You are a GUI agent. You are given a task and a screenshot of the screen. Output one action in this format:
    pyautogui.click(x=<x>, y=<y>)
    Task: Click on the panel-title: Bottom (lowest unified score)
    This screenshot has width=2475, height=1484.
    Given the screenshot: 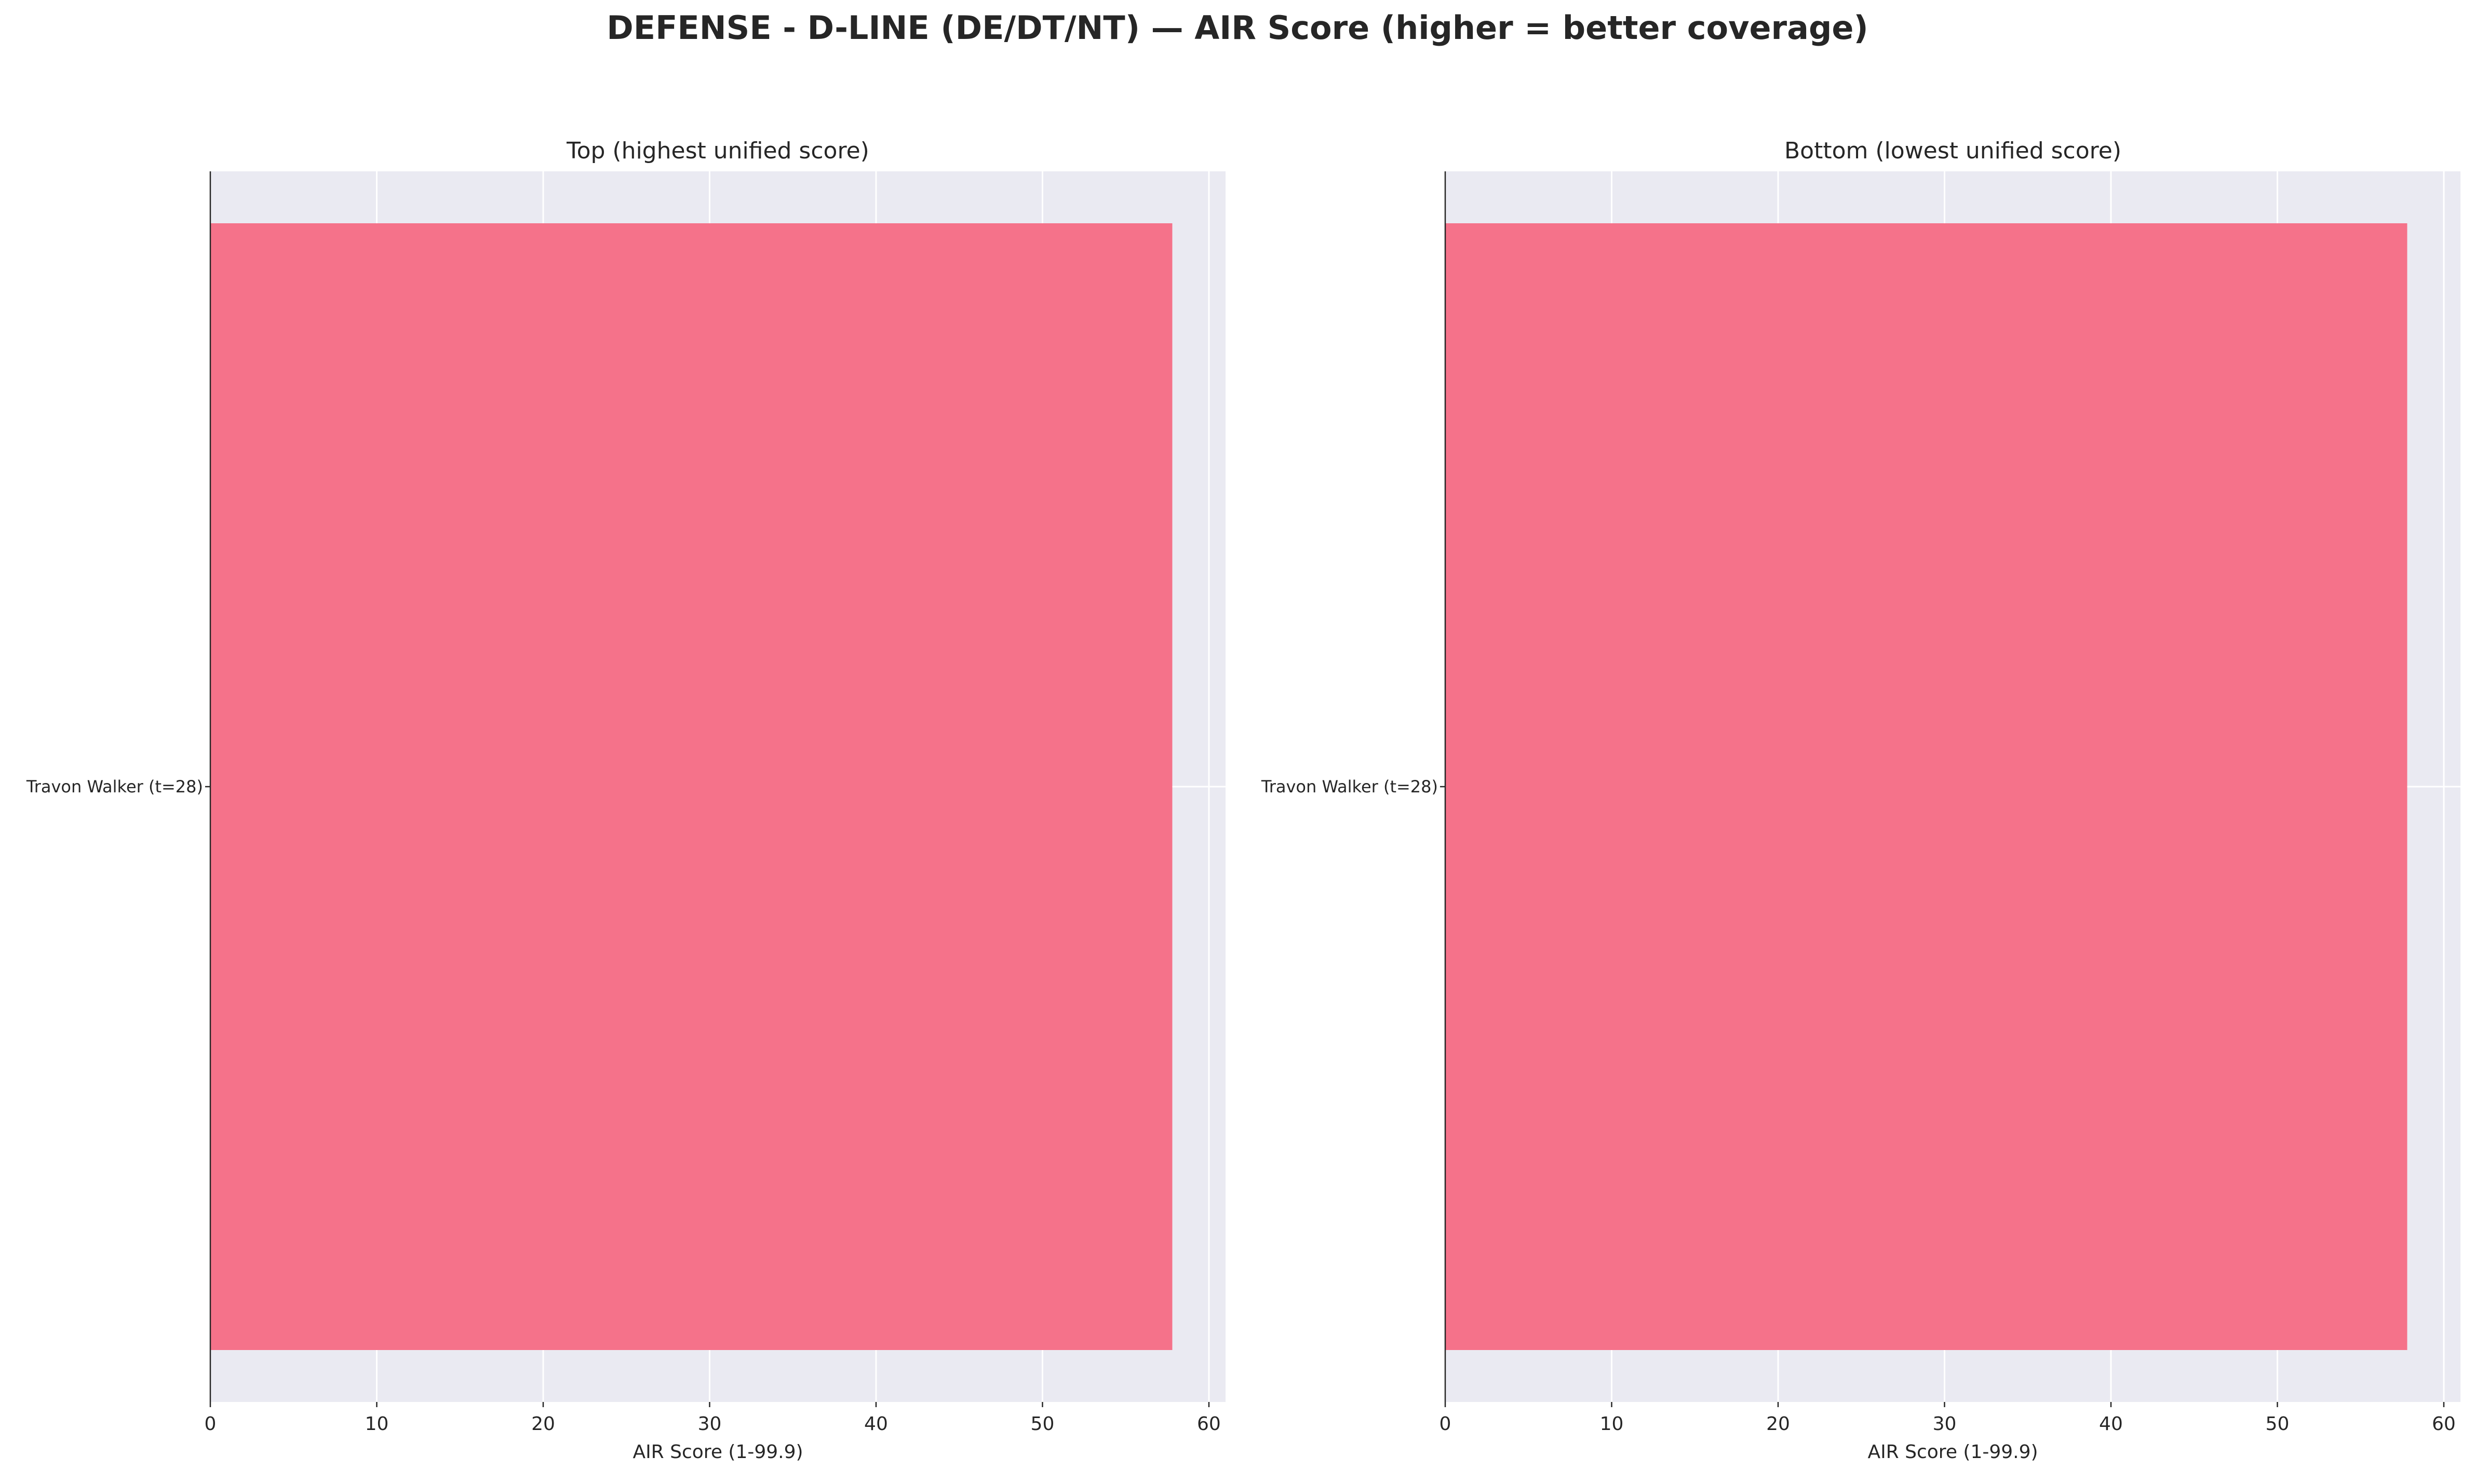 What is the action you would take?
    pyautogui.click(x=1952, y=151)
    